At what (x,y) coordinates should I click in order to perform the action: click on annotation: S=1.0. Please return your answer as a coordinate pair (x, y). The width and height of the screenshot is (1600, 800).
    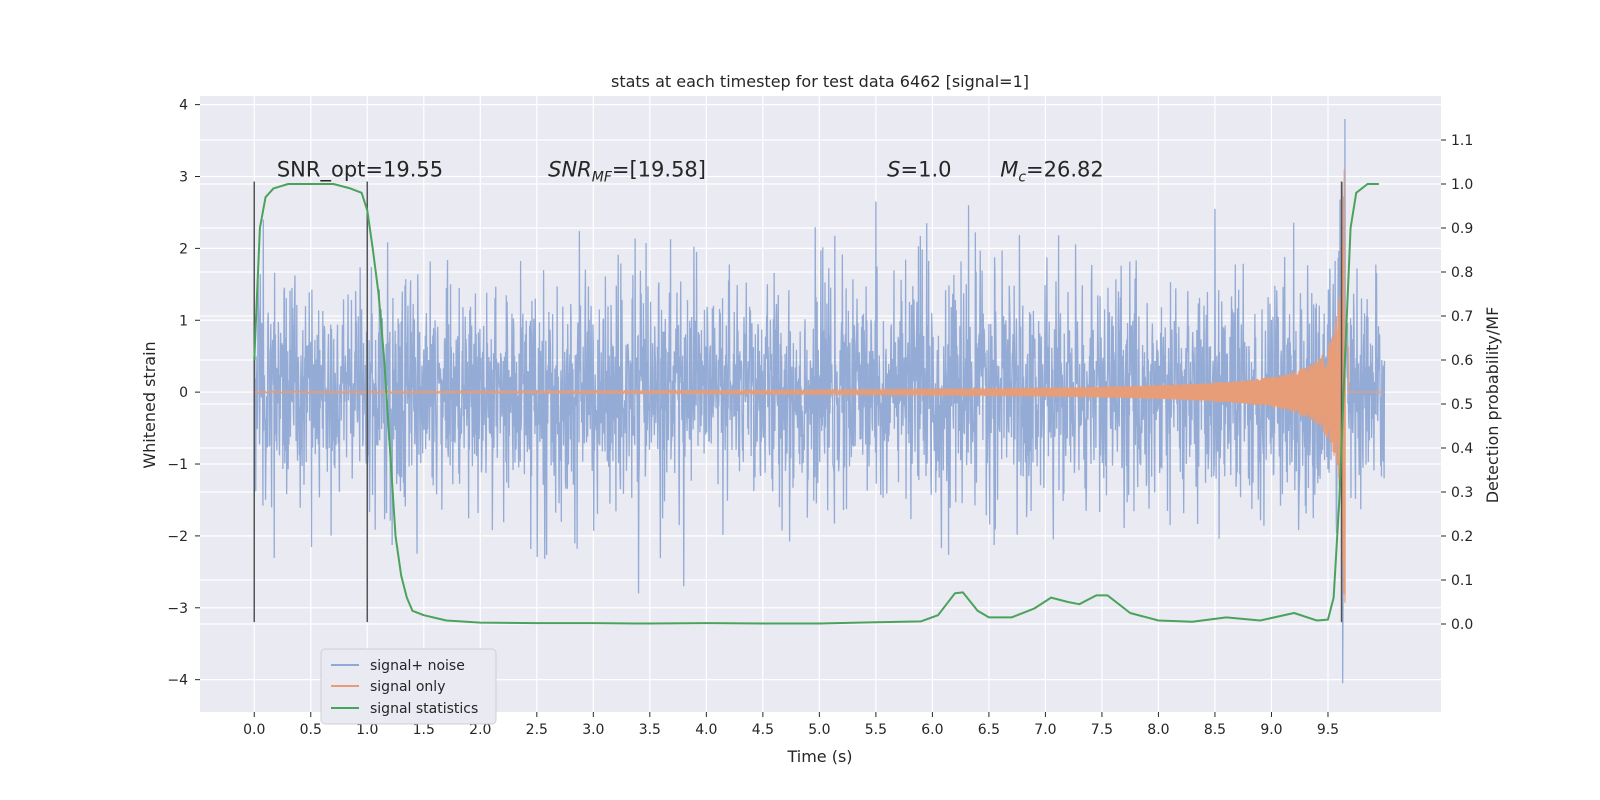
    Looking at the image, I should click on (919, 170).